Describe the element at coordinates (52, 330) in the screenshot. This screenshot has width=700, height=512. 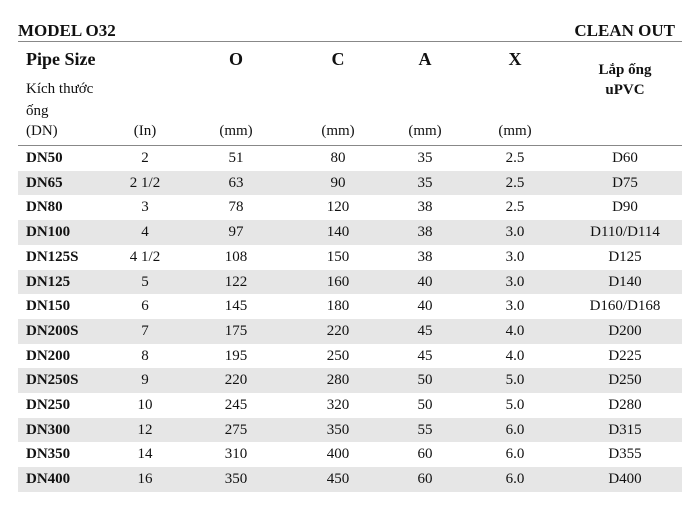
I see `row-label: DN200S` at that location.